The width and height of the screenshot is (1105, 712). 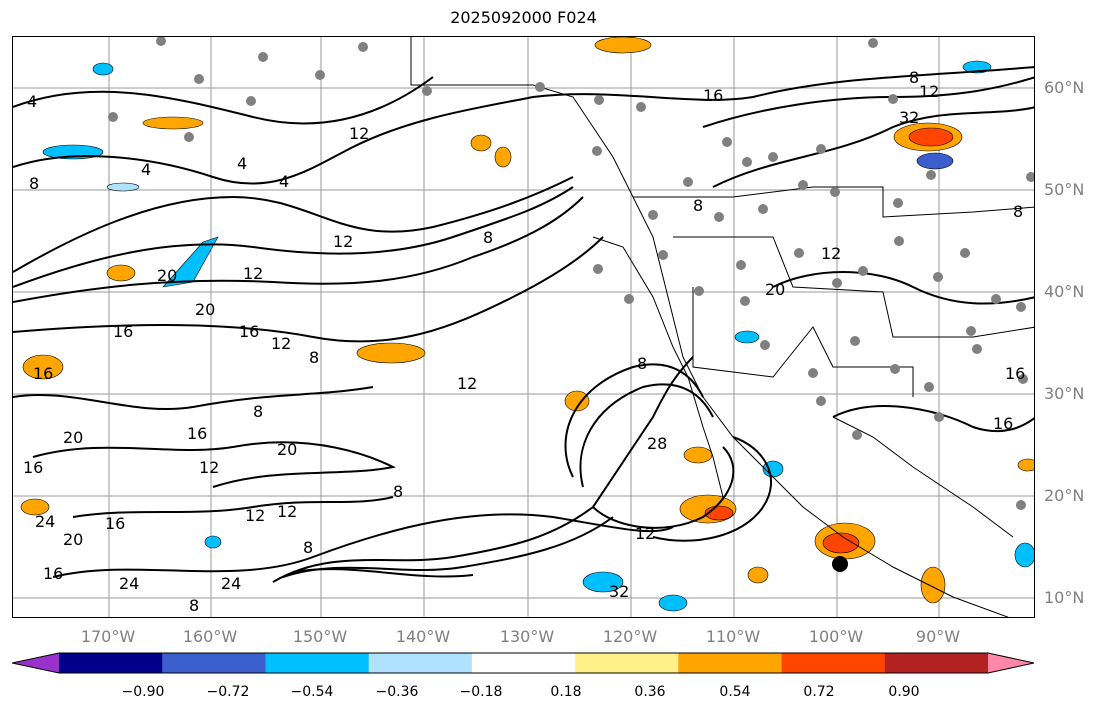 What do you see at coordinates (735, 692) in the screenshot?
I see `colorbar-tick: 0.54` at bounding box center [735, 692].